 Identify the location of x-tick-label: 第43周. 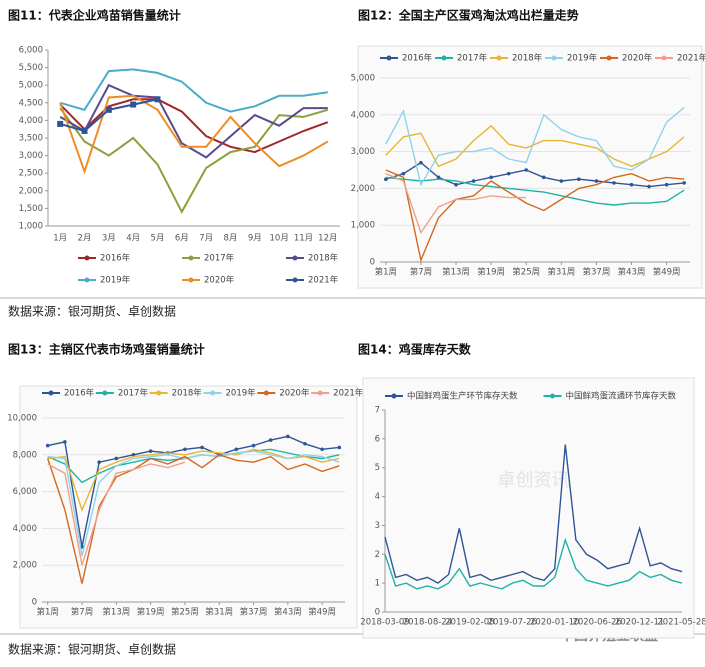
(632, 272).